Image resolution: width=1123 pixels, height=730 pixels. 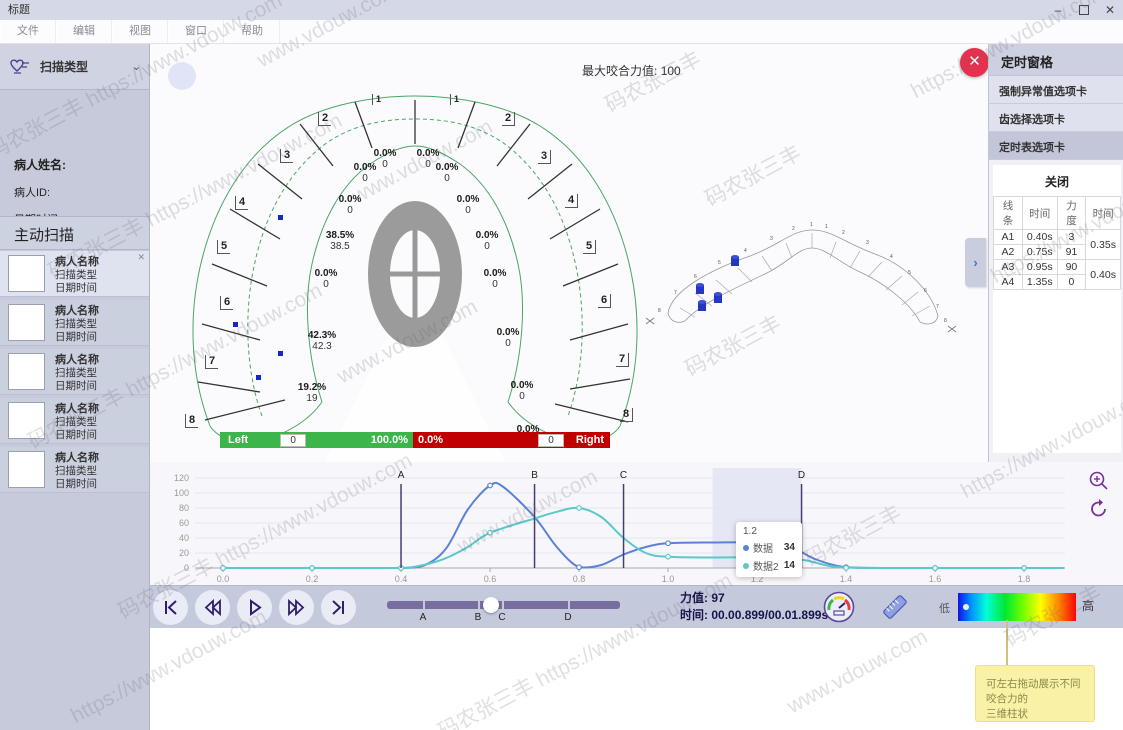 I want to click on force-percent-label: 19.2% 19, so click(x=312, y=393).